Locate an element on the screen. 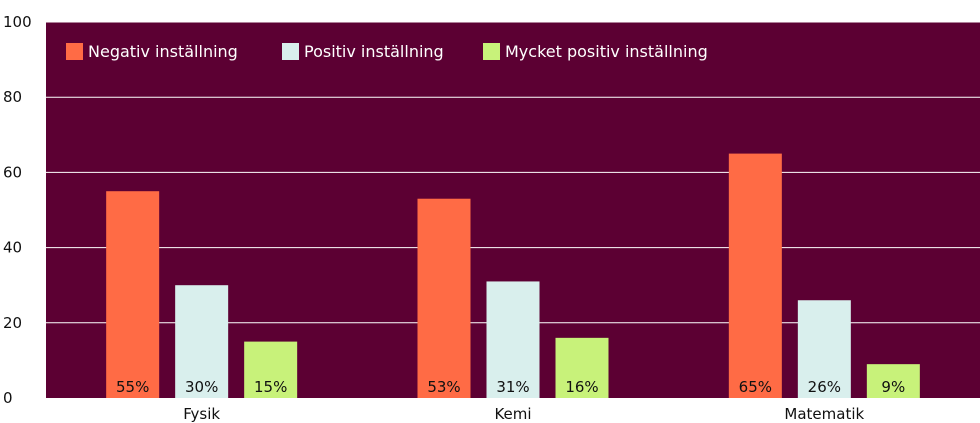 This screenshot has width=980, height=423. x-category-label: Fysik is located at coordinates (201, 414).